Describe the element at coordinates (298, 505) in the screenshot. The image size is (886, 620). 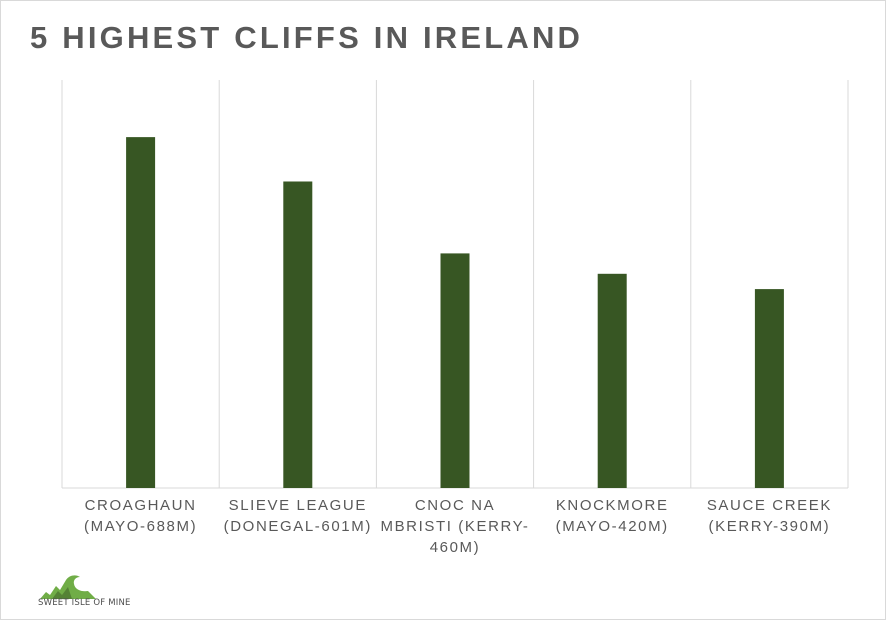
I see `x-tick-label-line: SLIEVE LEAGUE` at that location.